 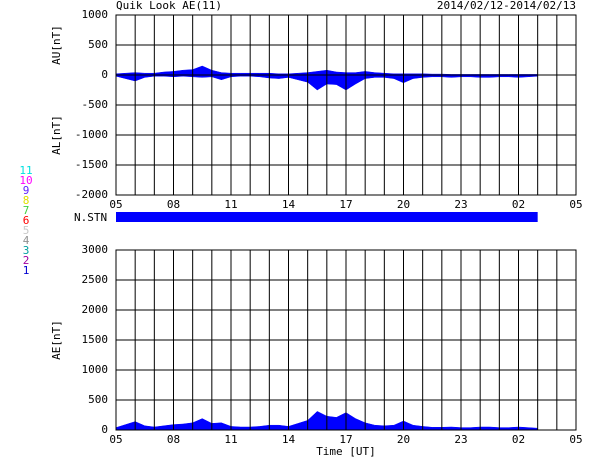 I want to click on station-number: 9, so click(x=26, y=190).